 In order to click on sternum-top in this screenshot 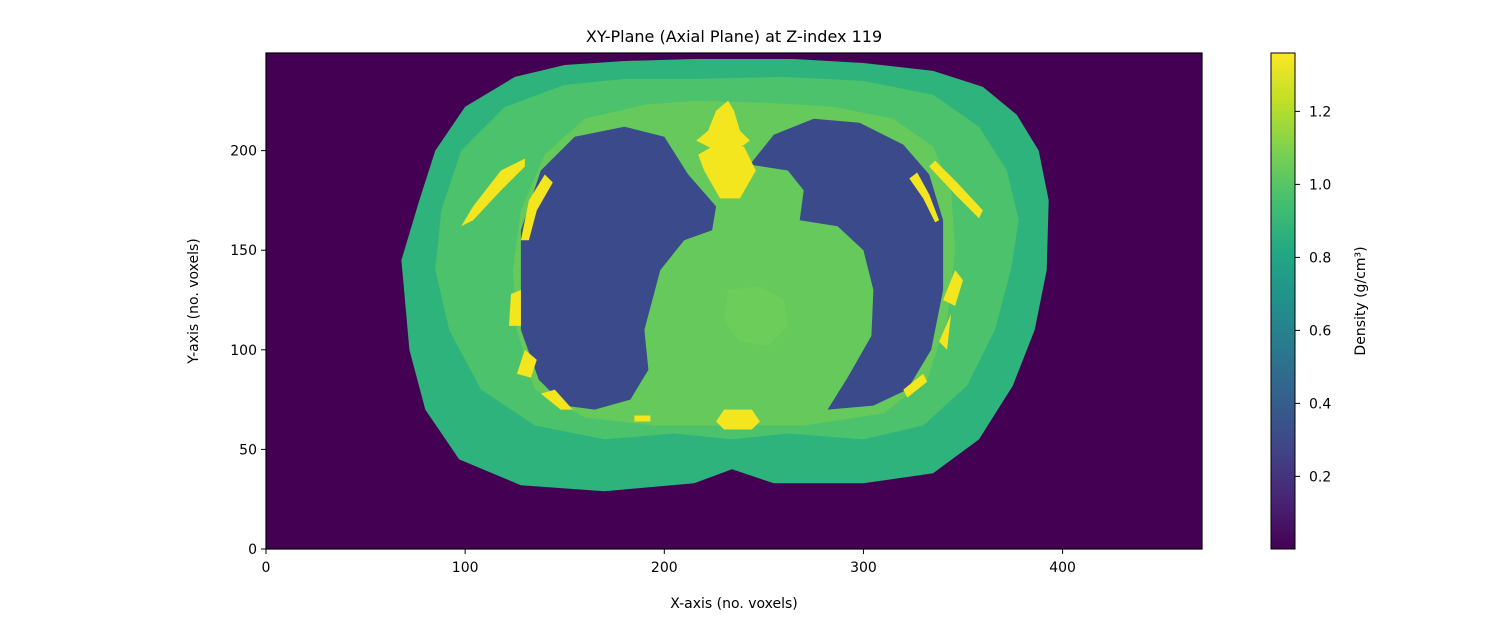, I will do `click(723, 125)`.